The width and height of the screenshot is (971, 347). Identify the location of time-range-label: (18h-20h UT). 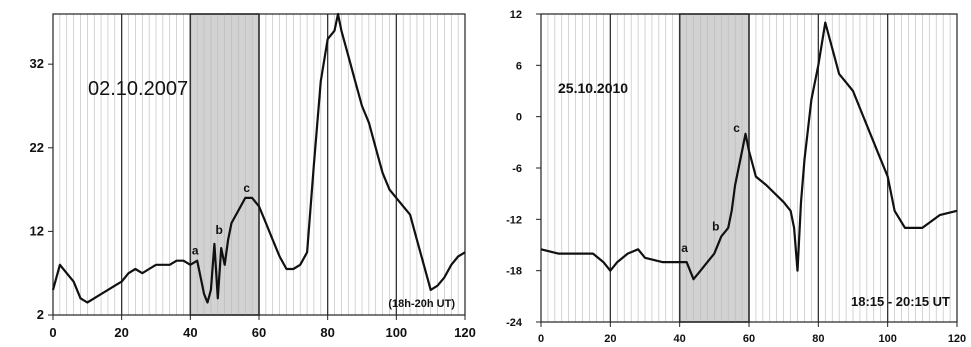
(421, 304).